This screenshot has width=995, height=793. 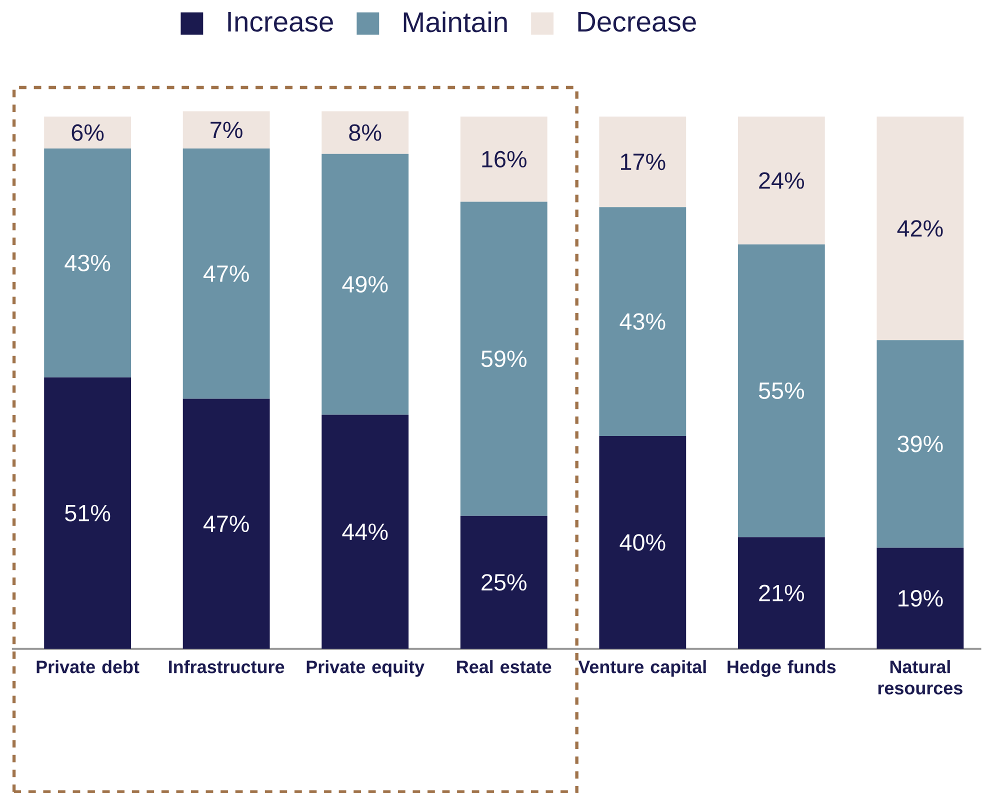 I want to click on data-label: 39%, so click(x=920, y=443).